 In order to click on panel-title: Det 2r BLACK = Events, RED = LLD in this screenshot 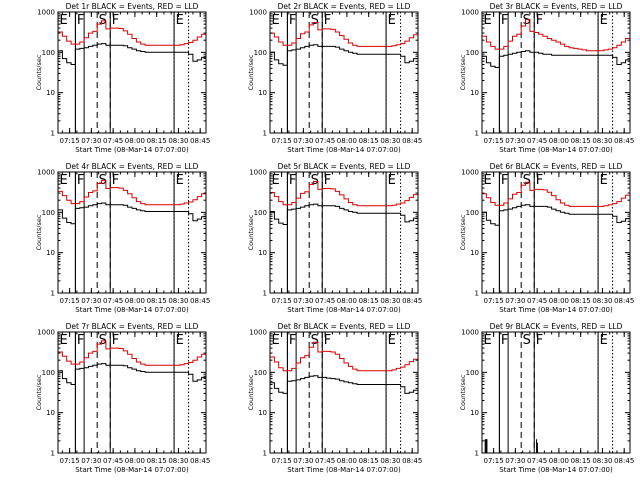, I will do `click(344, 6)`.